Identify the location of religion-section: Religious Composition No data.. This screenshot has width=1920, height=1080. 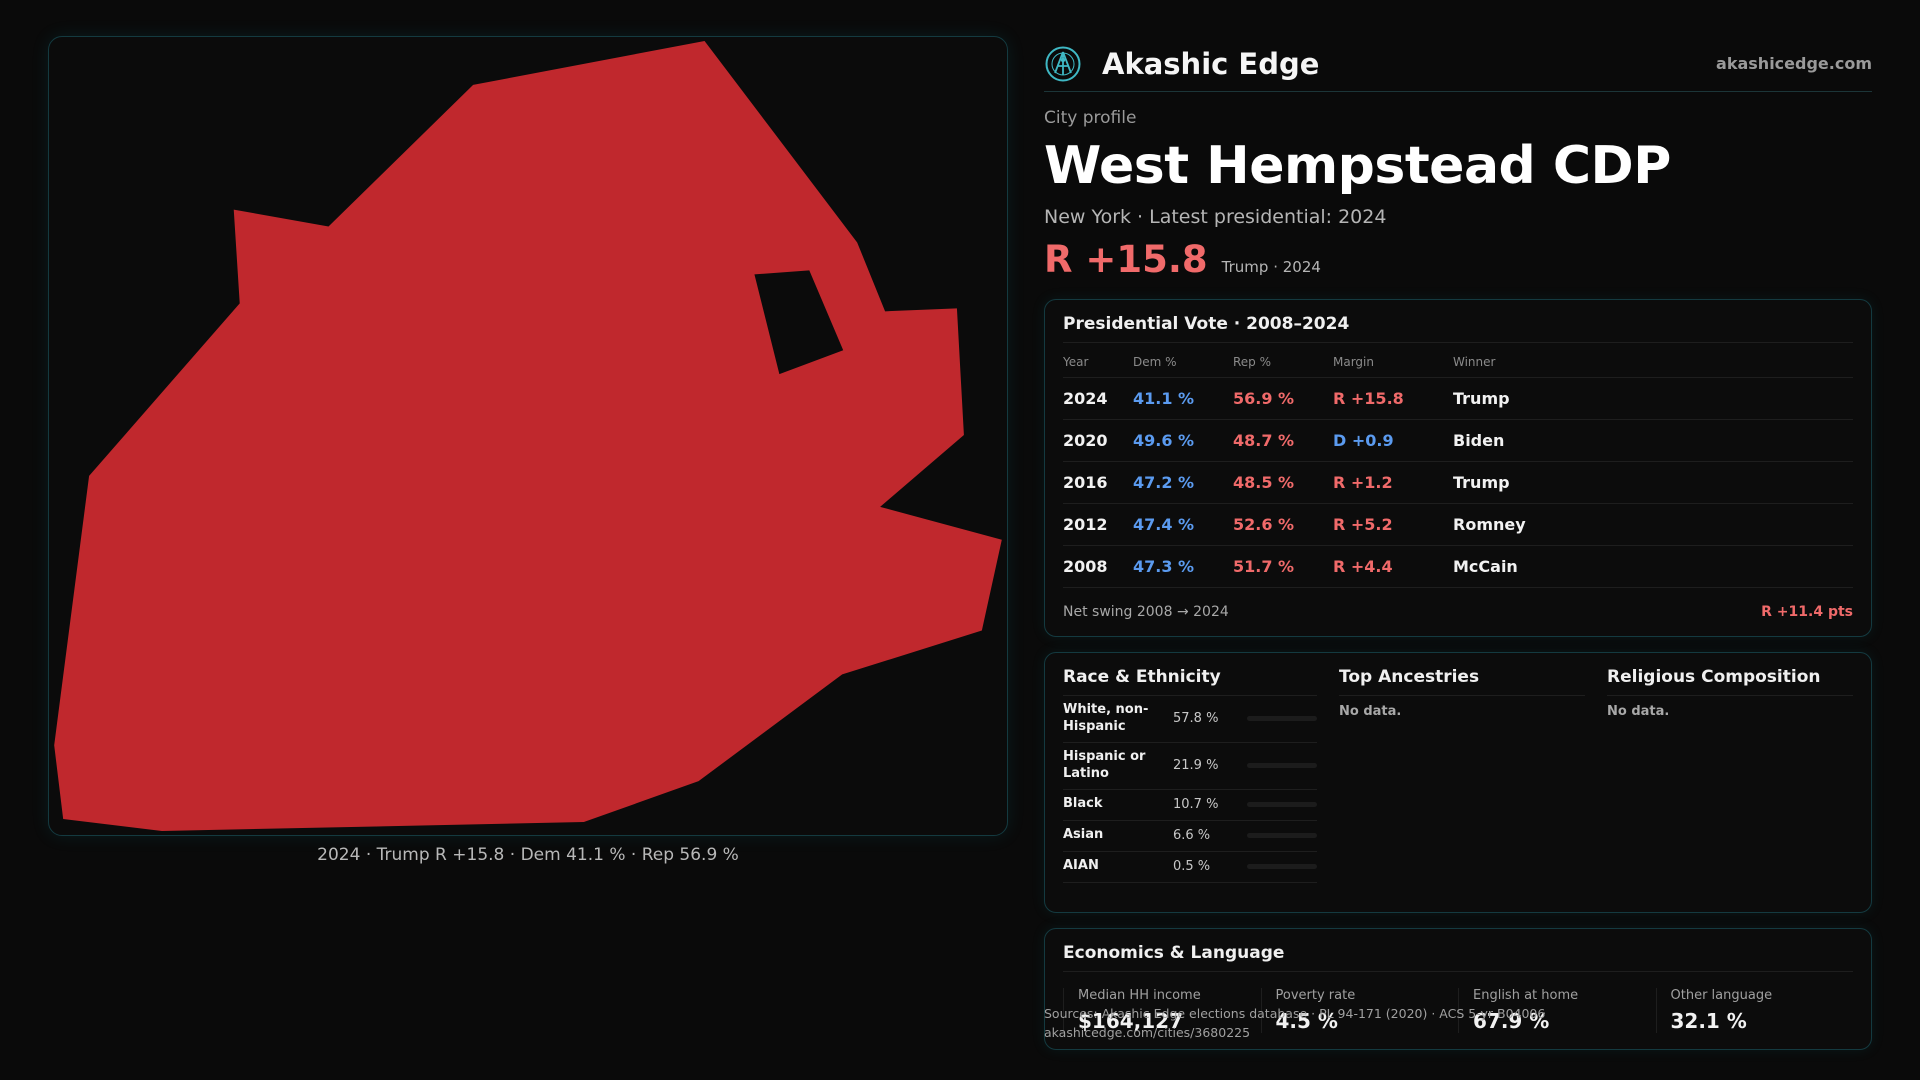
(1730, 782).